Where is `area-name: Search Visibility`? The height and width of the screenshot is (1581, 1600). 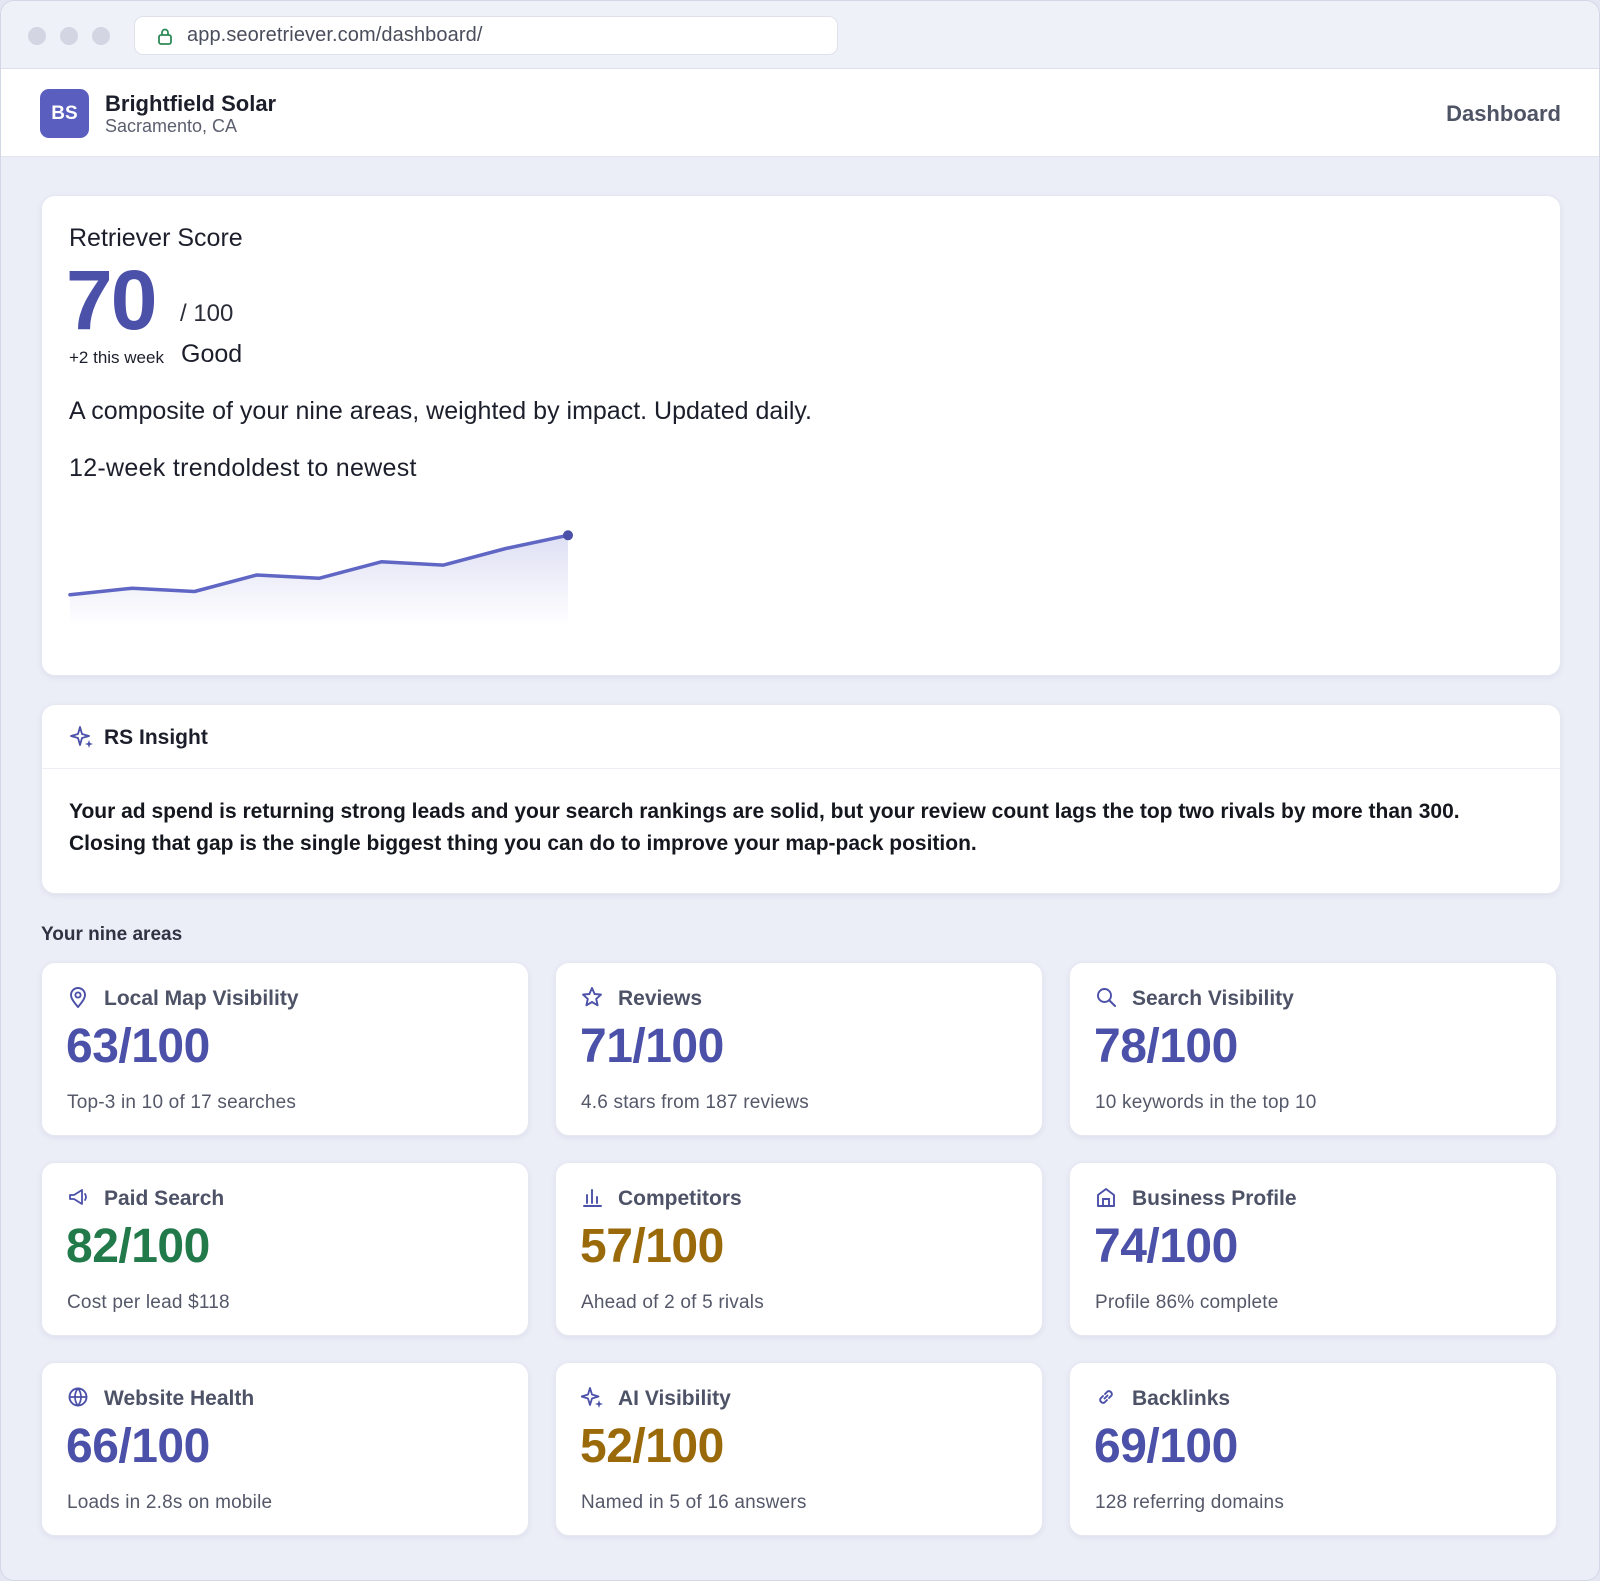
area-name: Search Visibility is located at coordinates (1213, 998).